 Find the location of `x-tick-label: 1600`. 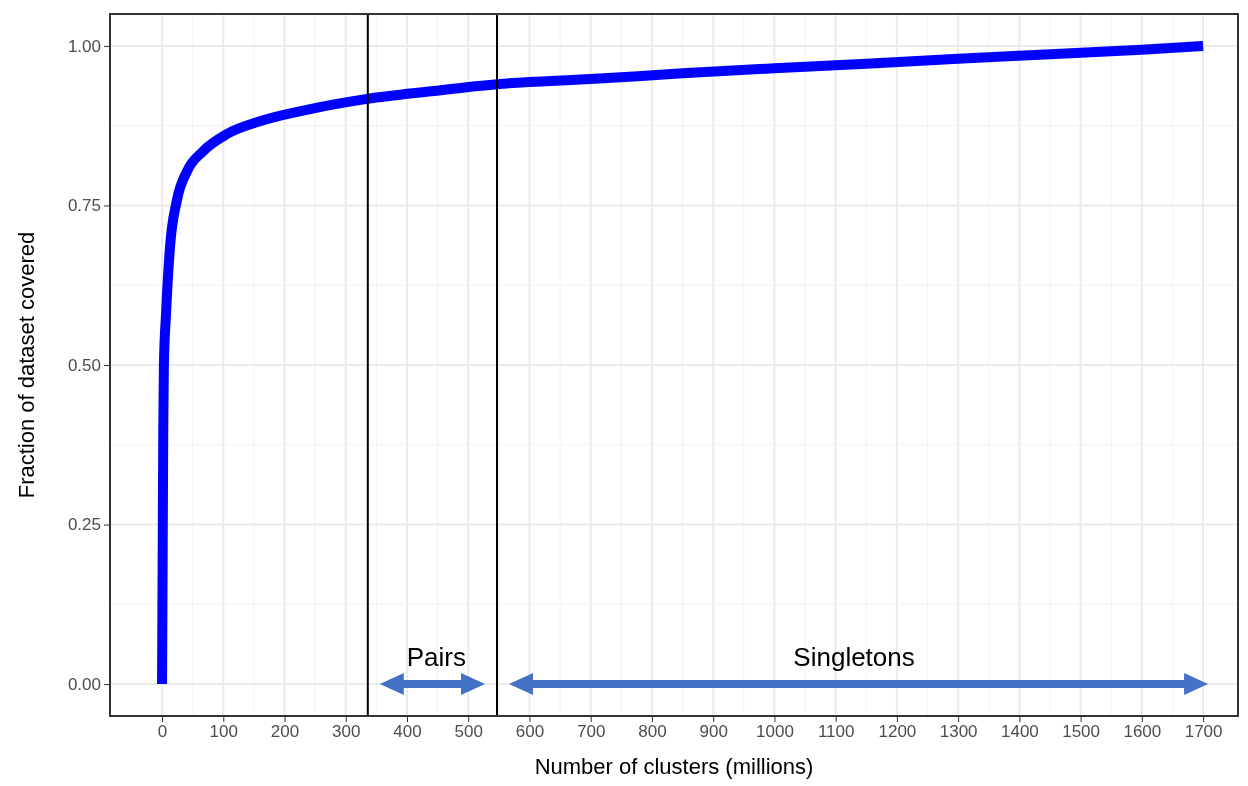

x-tick-label: 1600 is located at coordinates (1142, 732).